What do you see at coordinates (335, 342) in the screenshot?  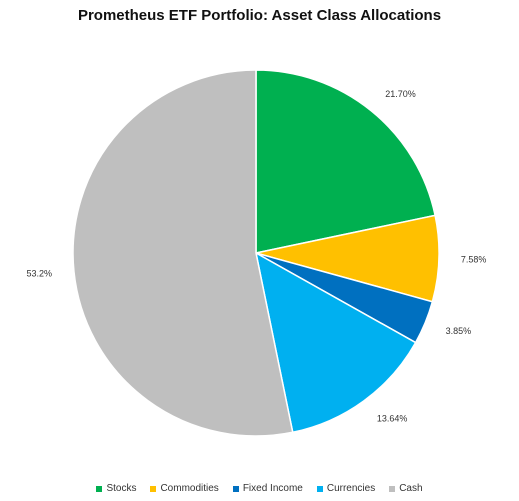 I see `pie-slice-currencies` at bounding box center [335, 342].